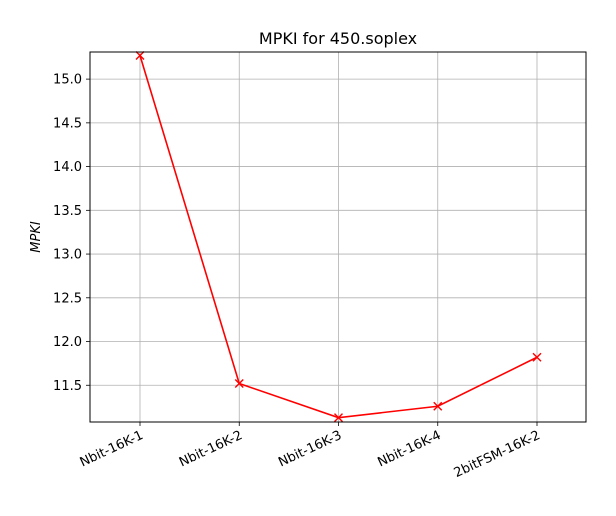 The width and height of the screenshot is (616, 516). Describe the element at coordinates (71, 233) in the screenshot. I see `y-axis: 11.5 12.0 12.5 13.0 13.5 14.0 14.5 15.0` at that location.